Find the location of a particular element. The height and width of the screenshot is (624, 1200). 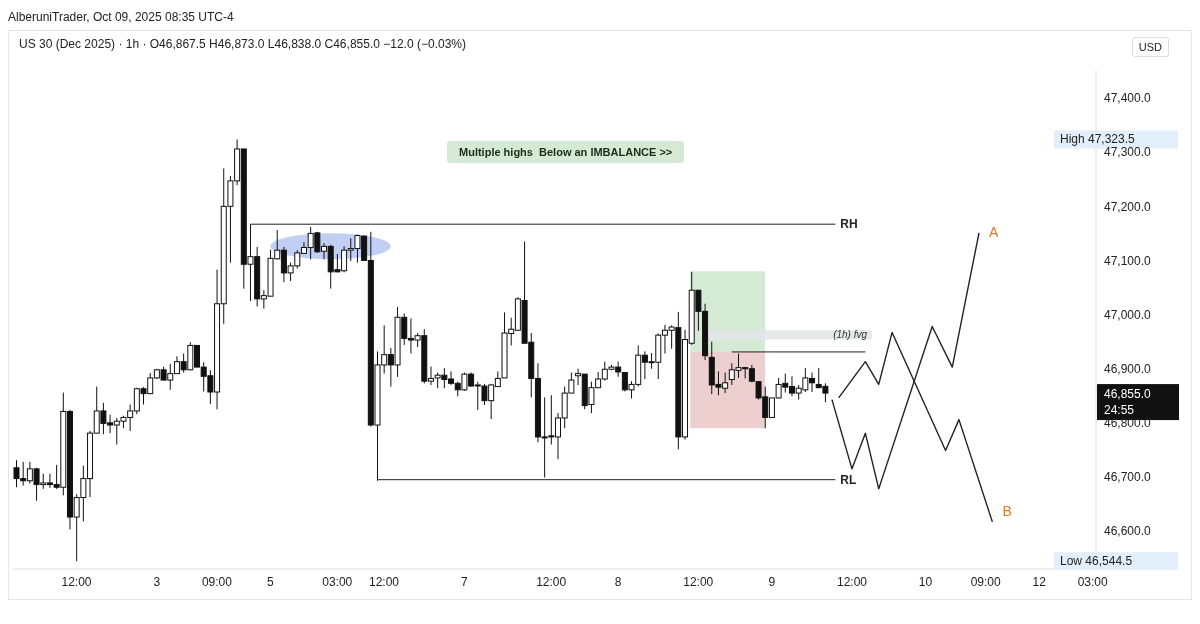

y-tick-label: 46,600.0 is located at coordinates (1128, 531).